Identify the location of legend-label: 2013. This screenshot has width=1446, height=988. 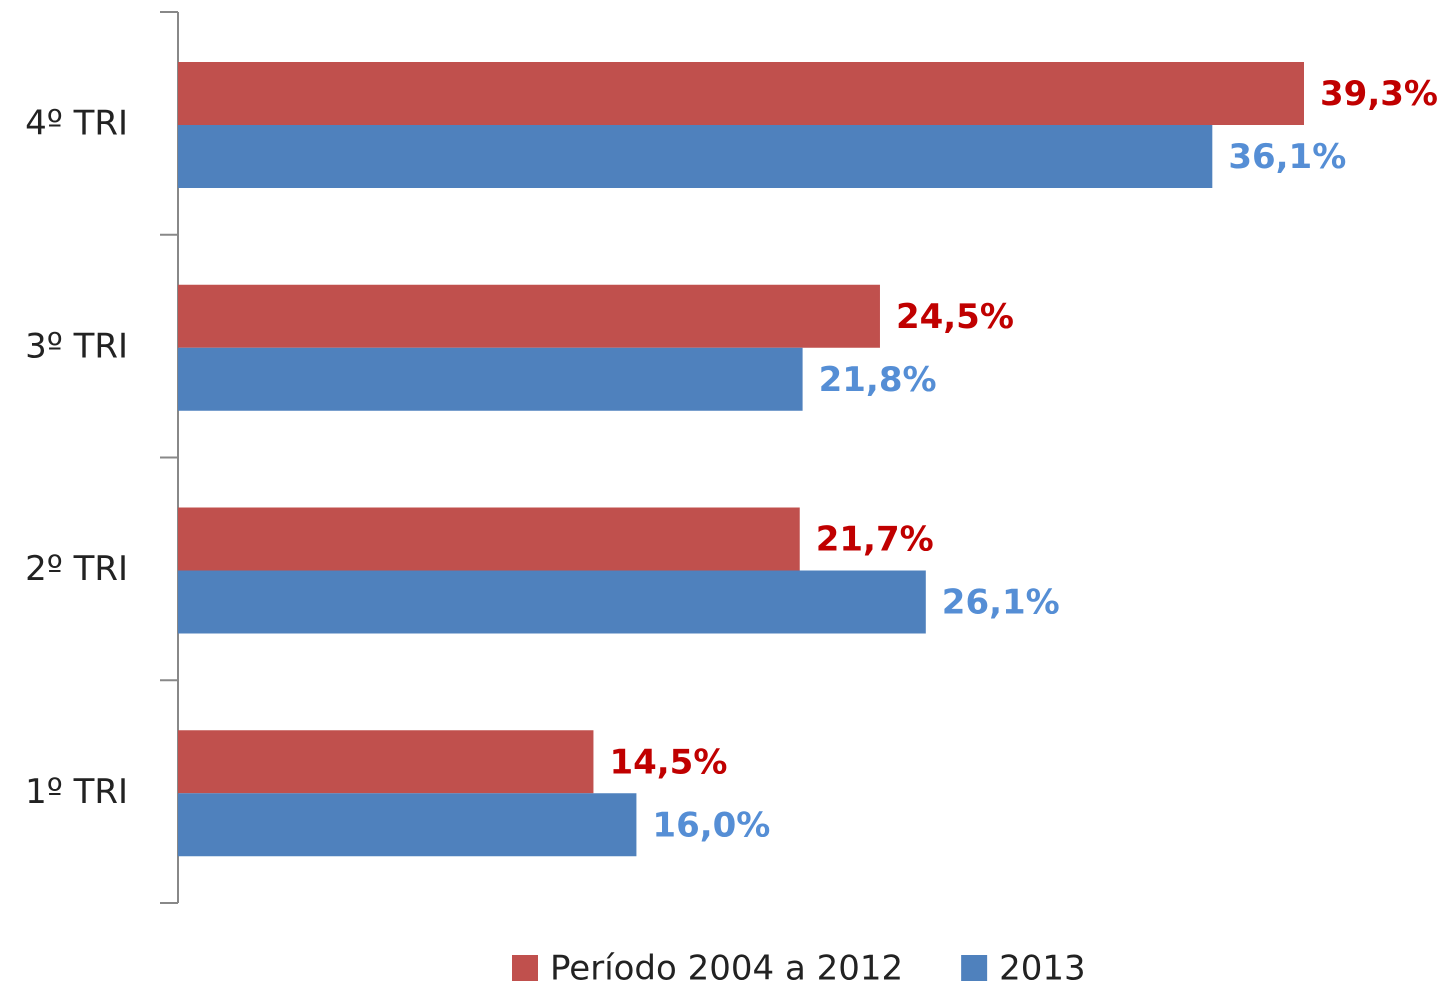
(1042, 968).